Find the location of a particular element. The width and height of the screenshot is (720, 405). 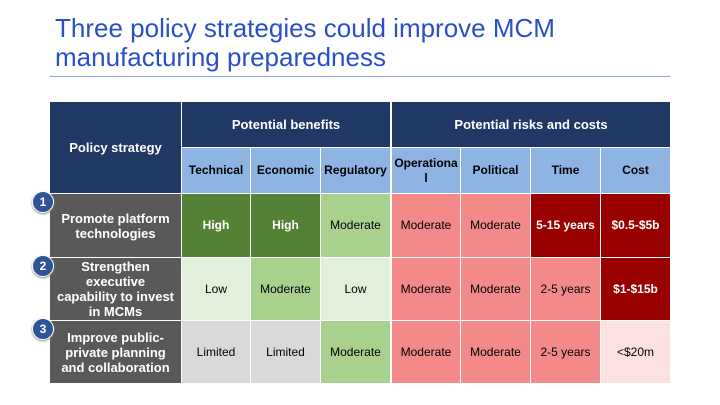

table-cell: <$20m is located at coordinates (635, 352).